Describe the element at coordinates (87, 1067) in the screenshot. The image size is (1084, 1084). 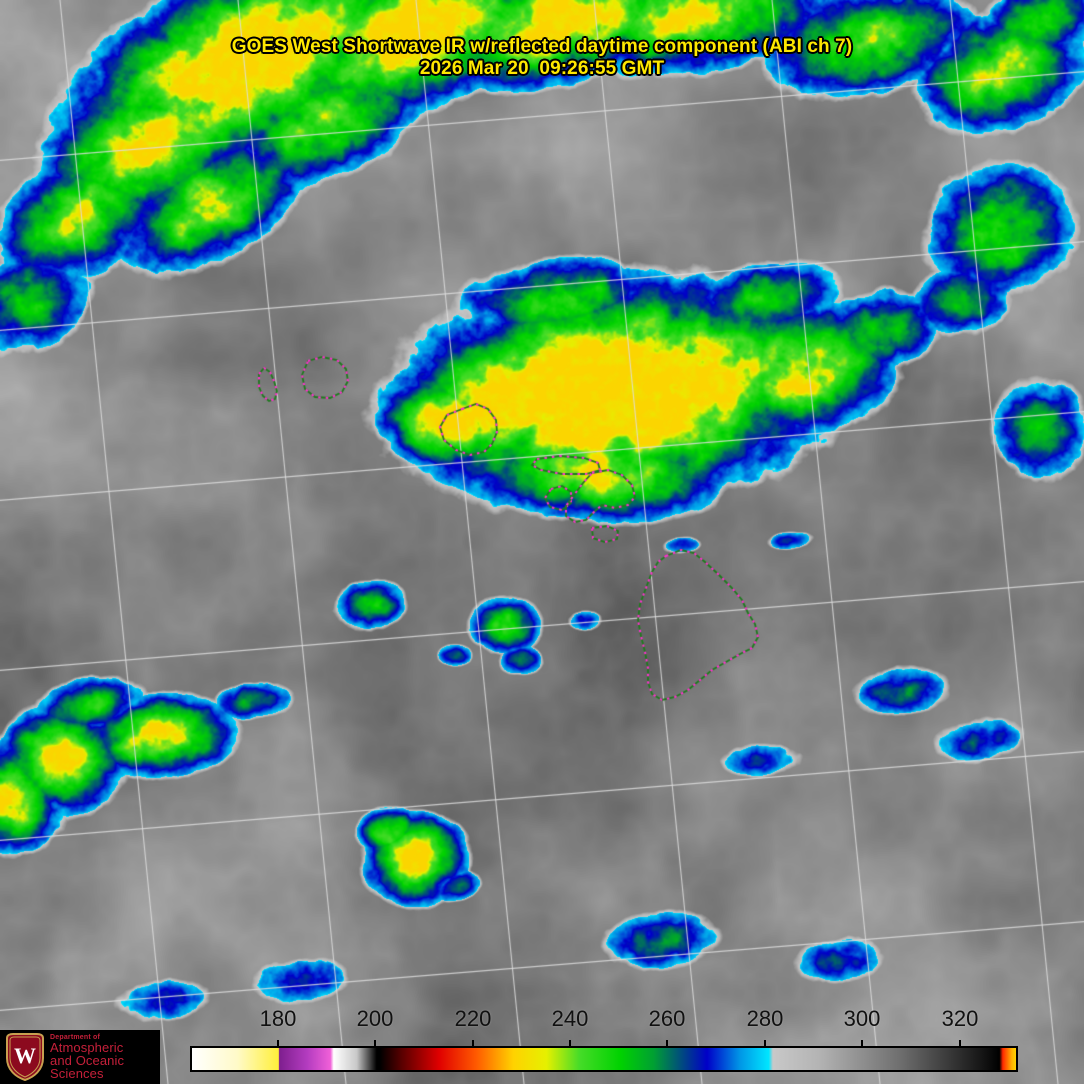
I see `logo-line-oceanic: and Oceanic Sciences` at that location.